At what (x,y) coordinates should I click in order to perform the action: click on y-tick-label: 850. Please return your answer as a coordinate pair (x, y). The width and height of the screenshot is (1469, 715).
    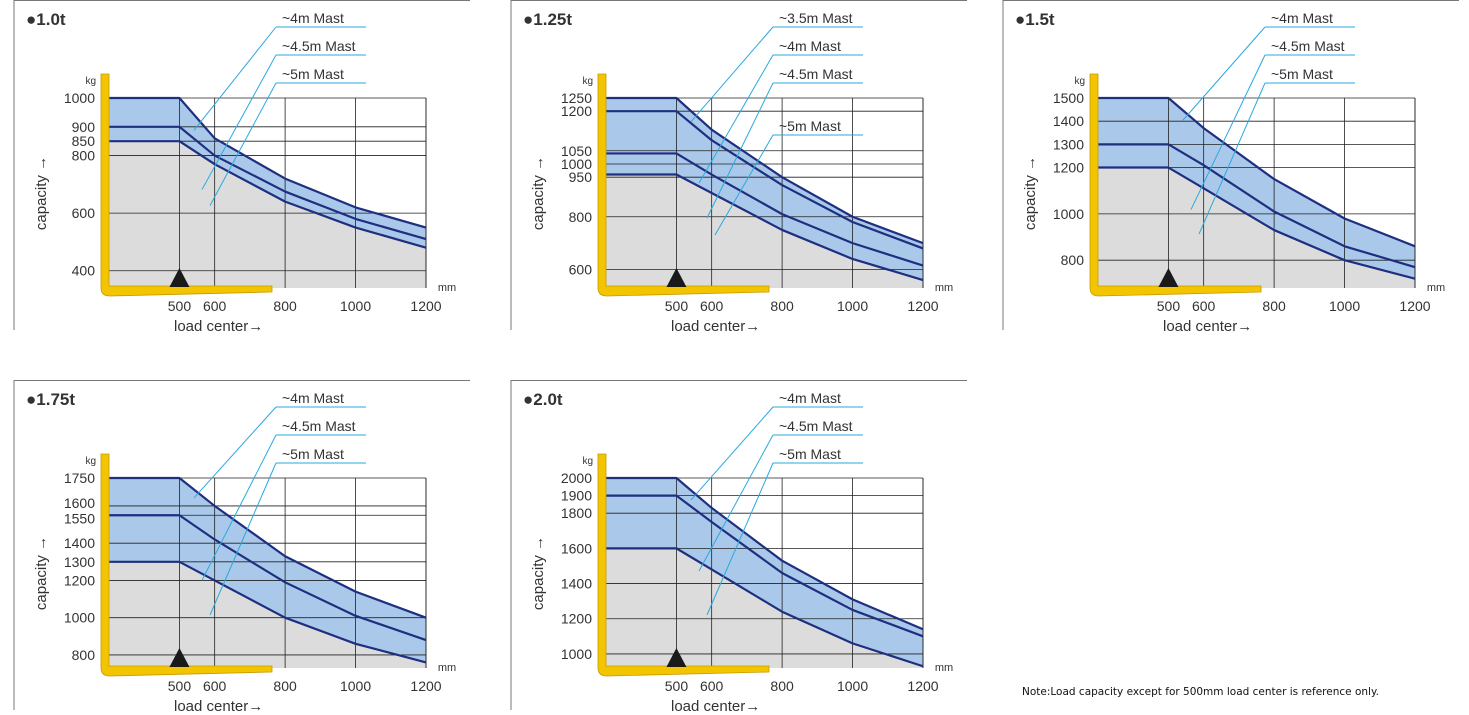
    Looking at the image, I should click on (84, 141).